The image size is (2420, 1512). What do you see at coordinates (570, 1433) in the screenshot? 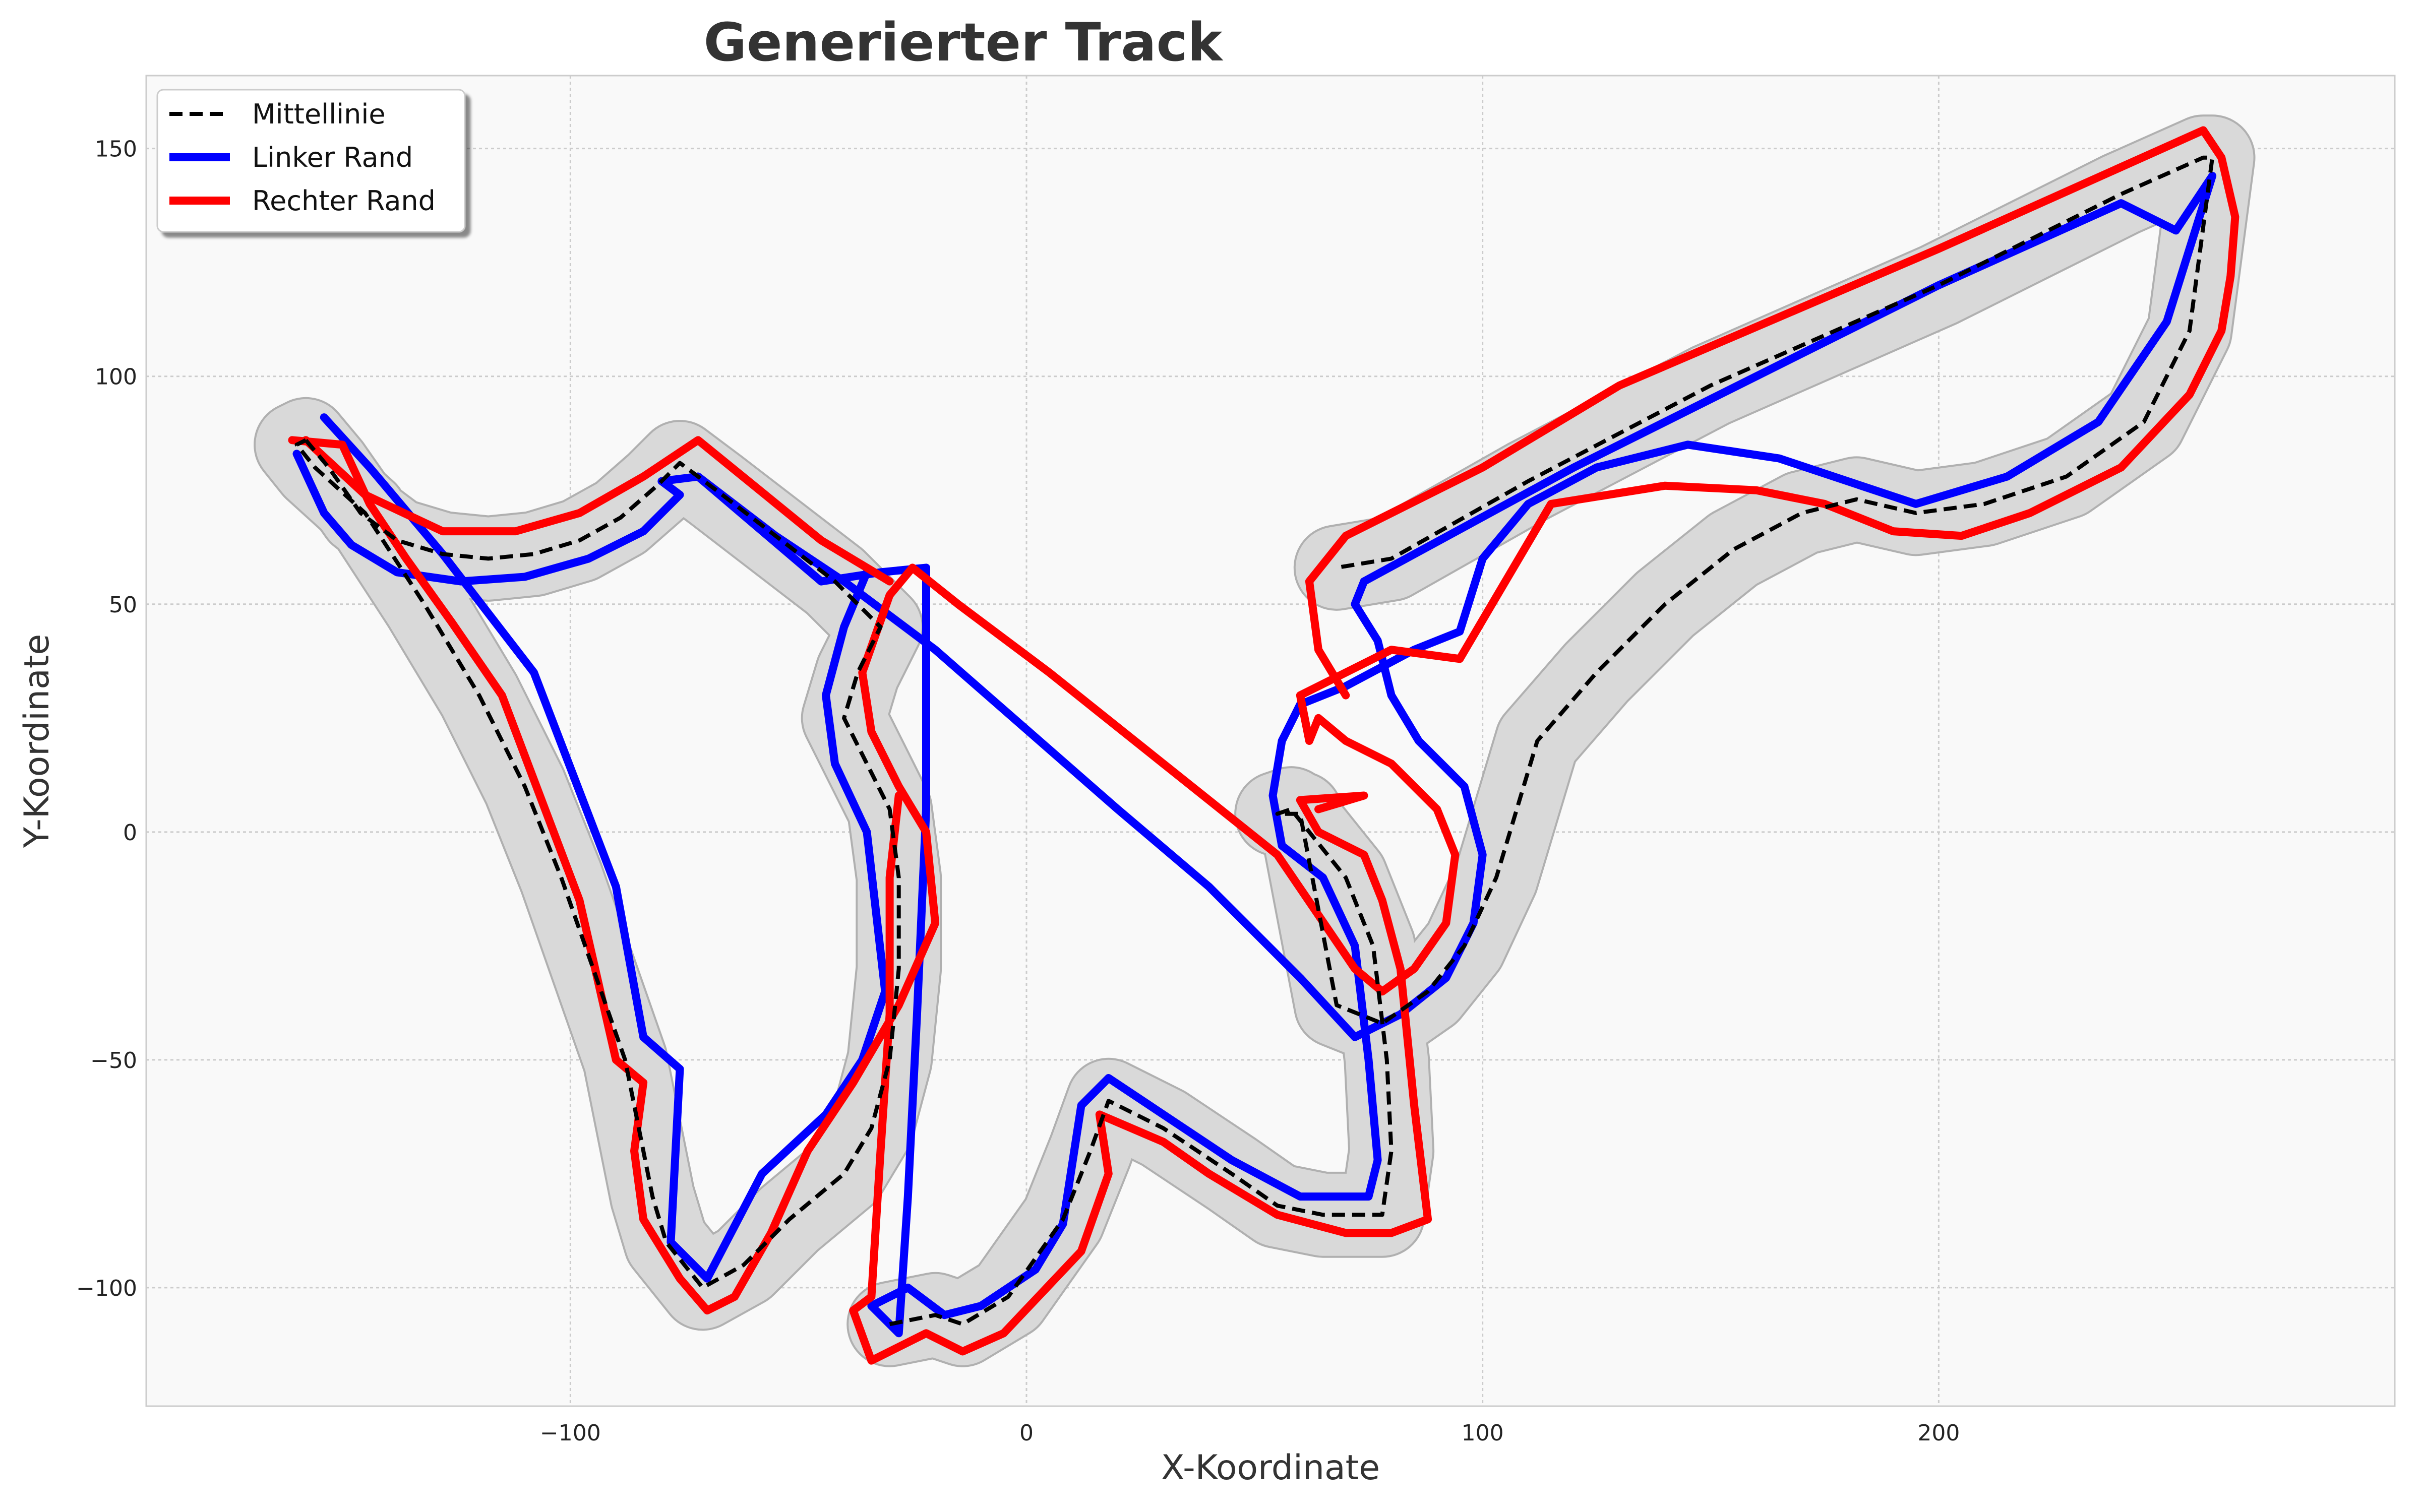
I see `x-tick-label: −100` at bounding box center [570, 1433].